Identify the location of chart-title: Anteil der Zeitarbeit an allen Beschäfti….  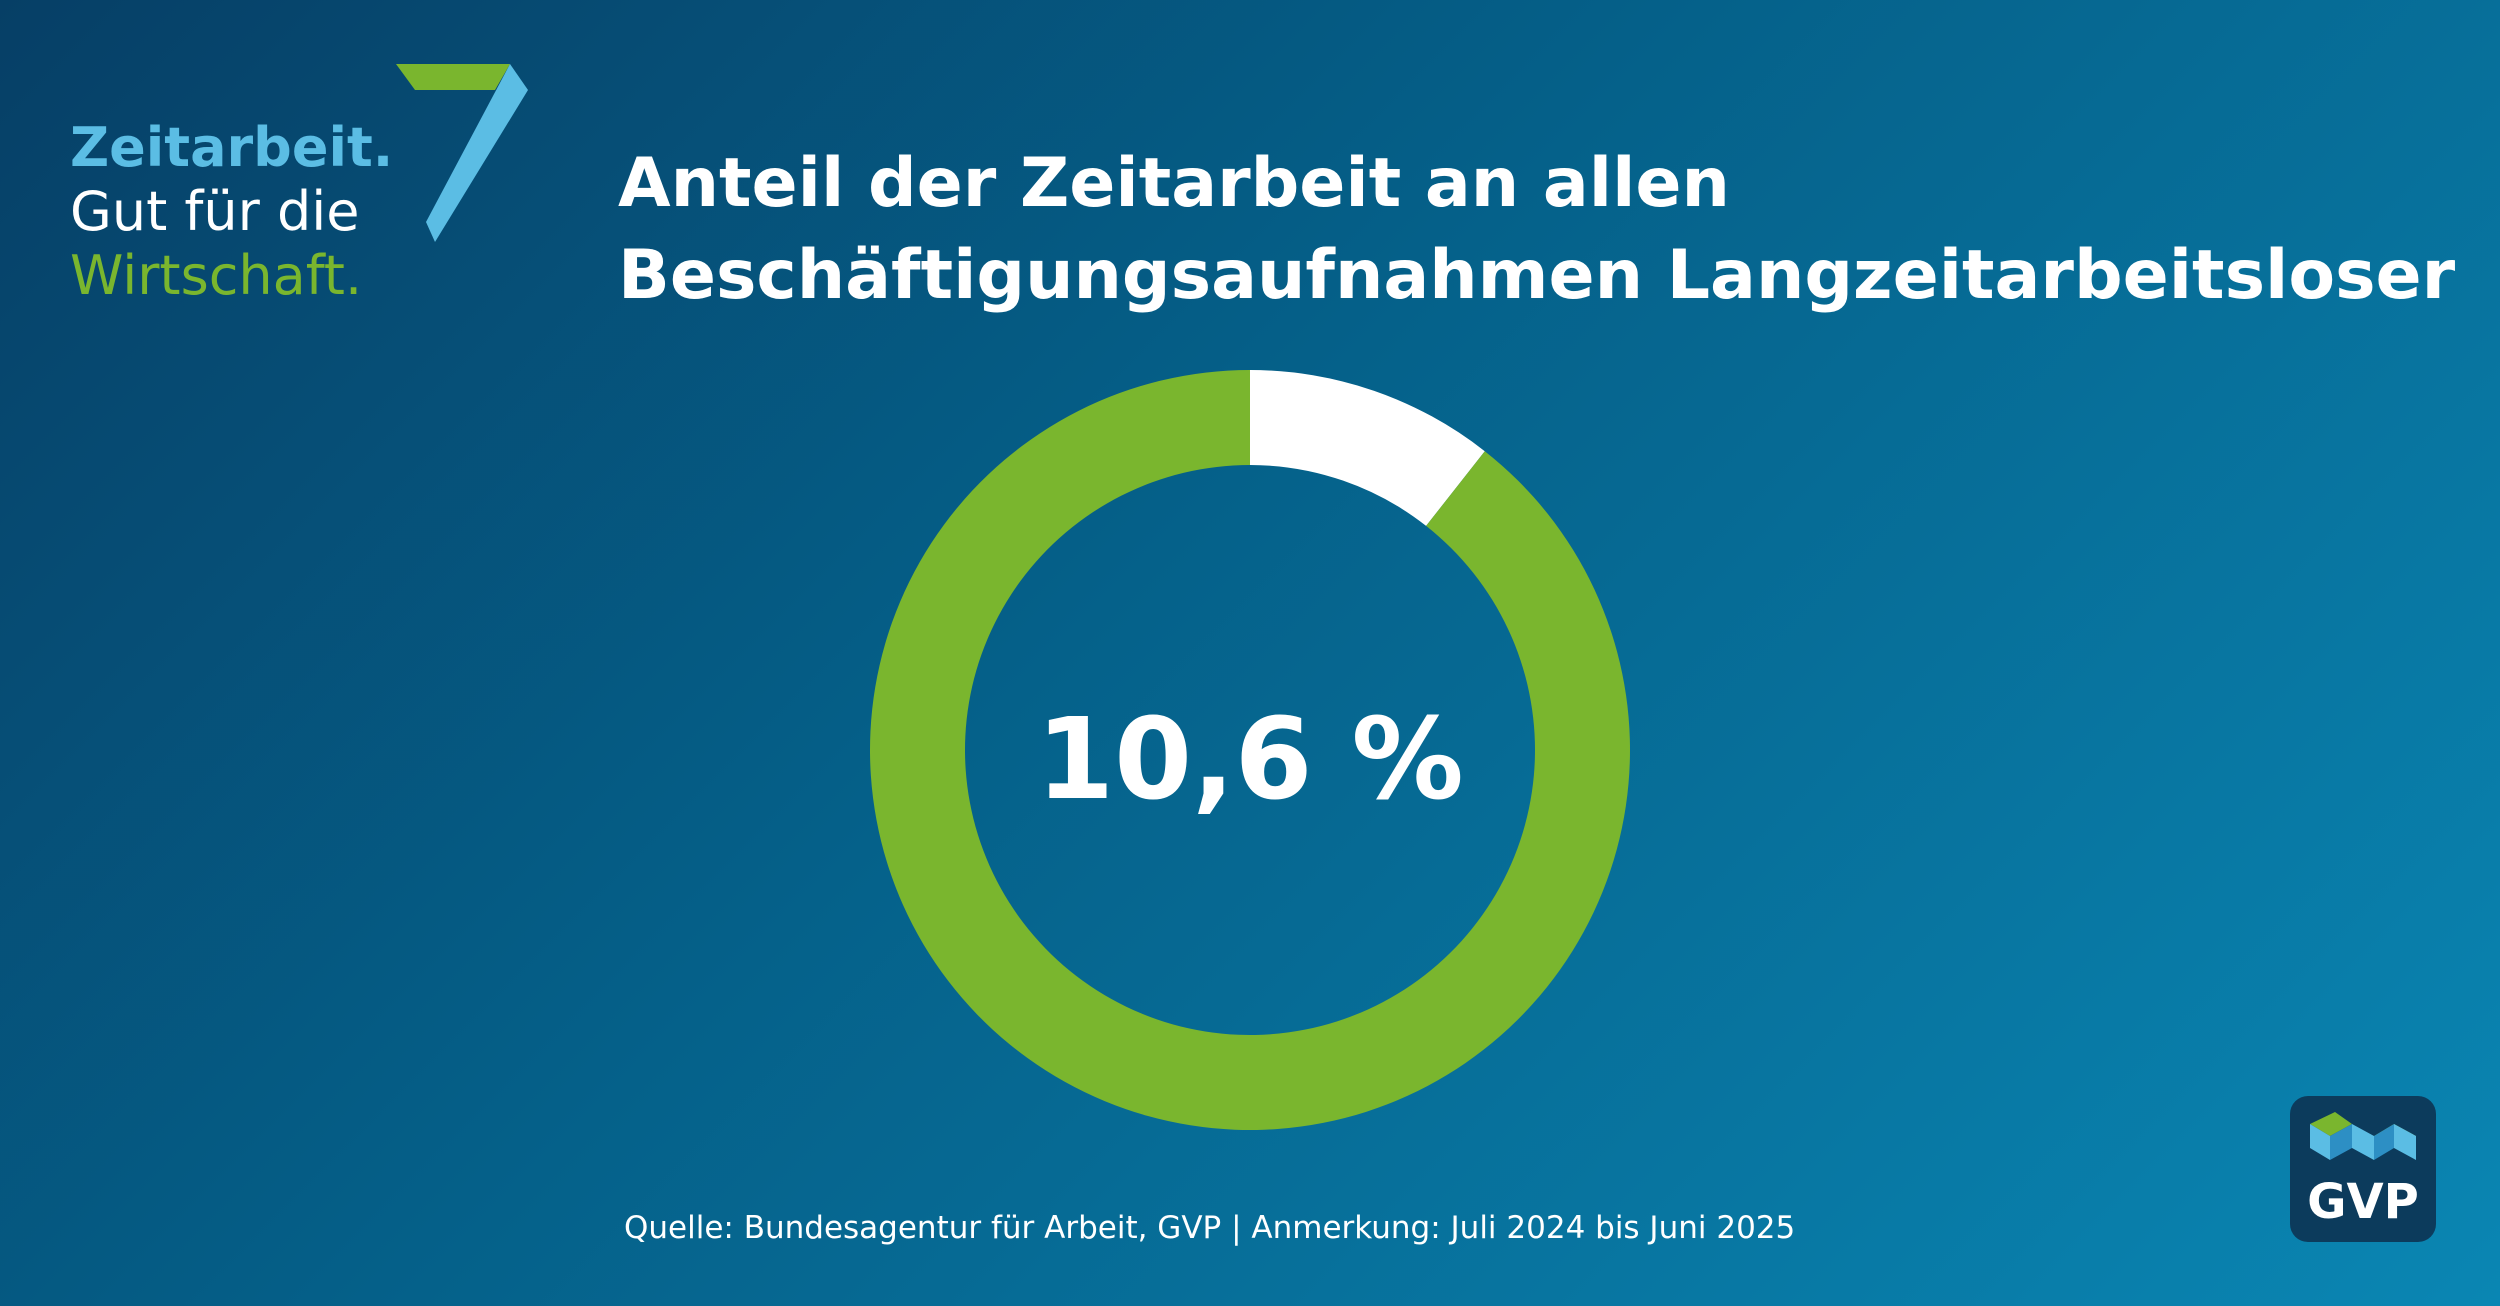
(1538, 230).